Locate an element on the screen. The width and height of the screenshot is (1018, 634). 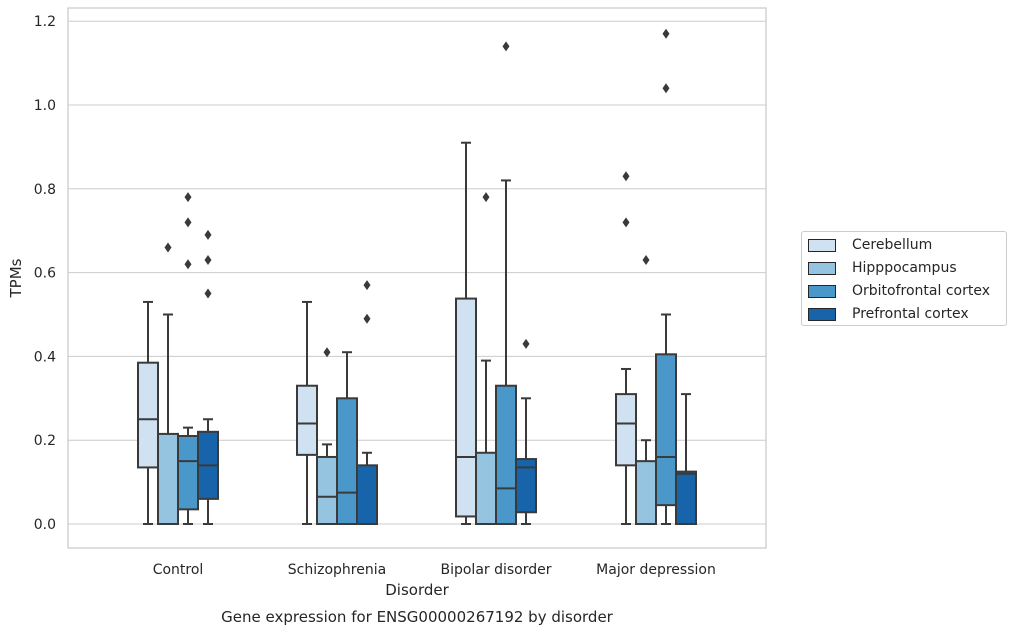
box-orbitofrontal-cortex-bipolar-disorder is located at coordinates (506, 283).